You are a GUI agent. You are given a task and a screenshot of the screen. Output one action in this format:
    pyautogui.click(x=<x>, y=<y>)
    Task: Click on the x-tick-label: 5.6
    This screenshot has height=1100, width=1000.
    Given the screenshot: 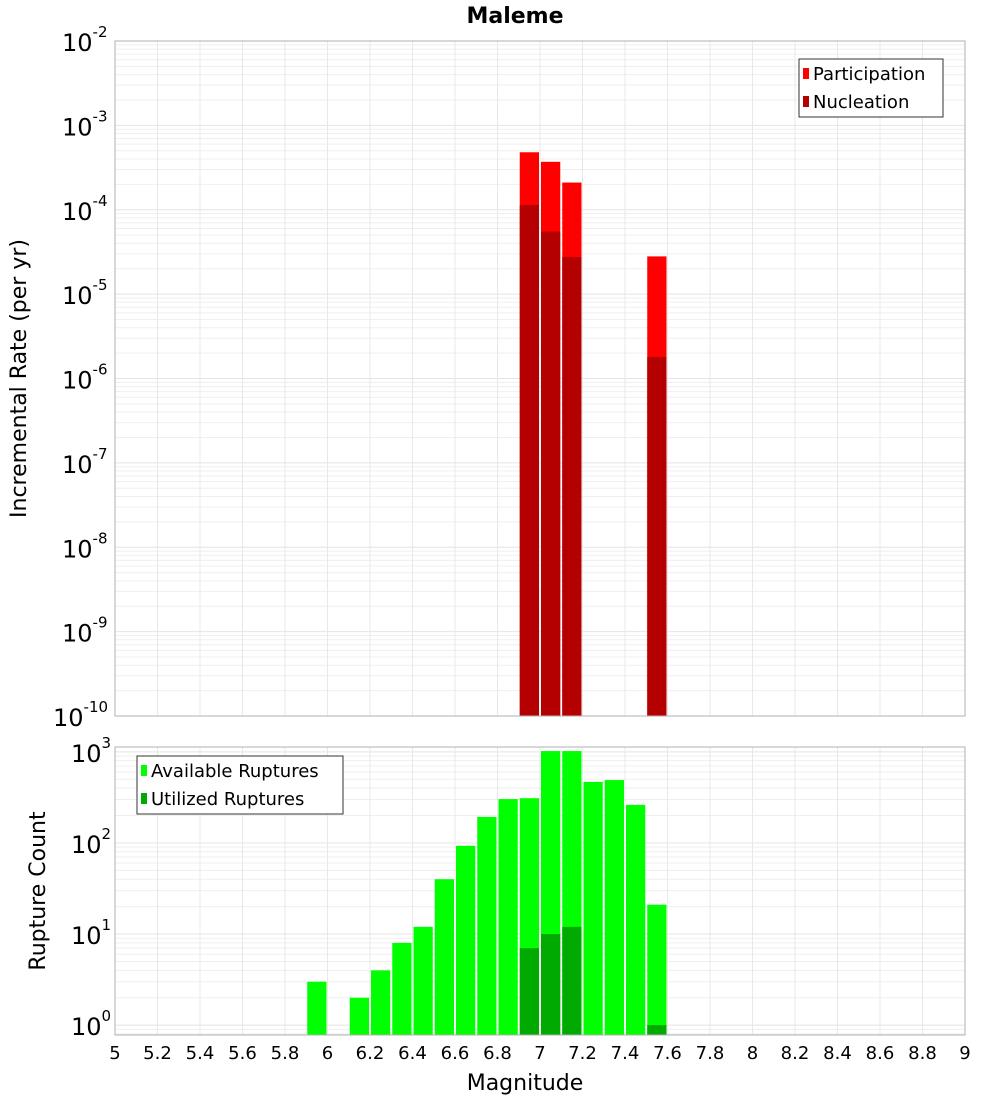 What is the action you would take?
    pyautogui.click(x=242, y=1053)
    